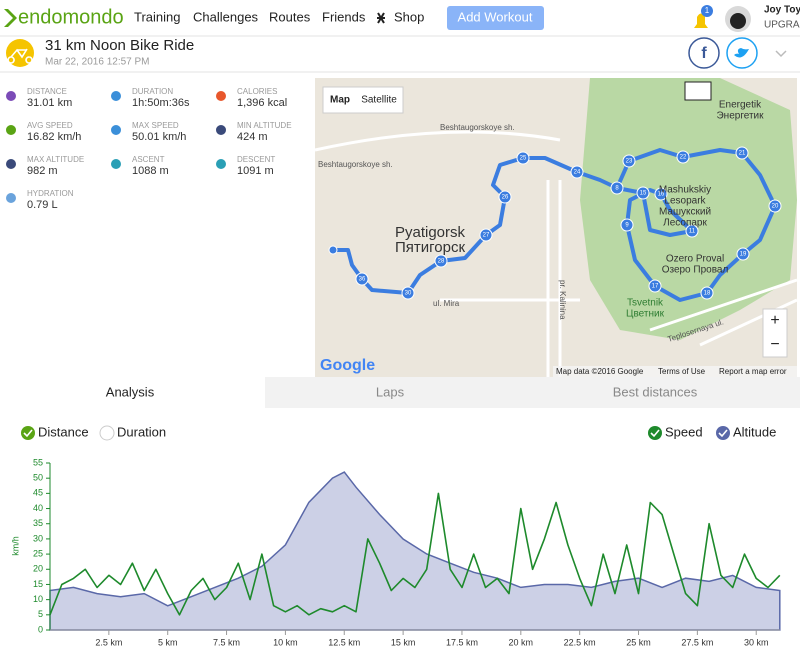 Image resolution: width=800 pixels, height=656 pixels. I want to click on nav-link: Friends, so click(344, 16).